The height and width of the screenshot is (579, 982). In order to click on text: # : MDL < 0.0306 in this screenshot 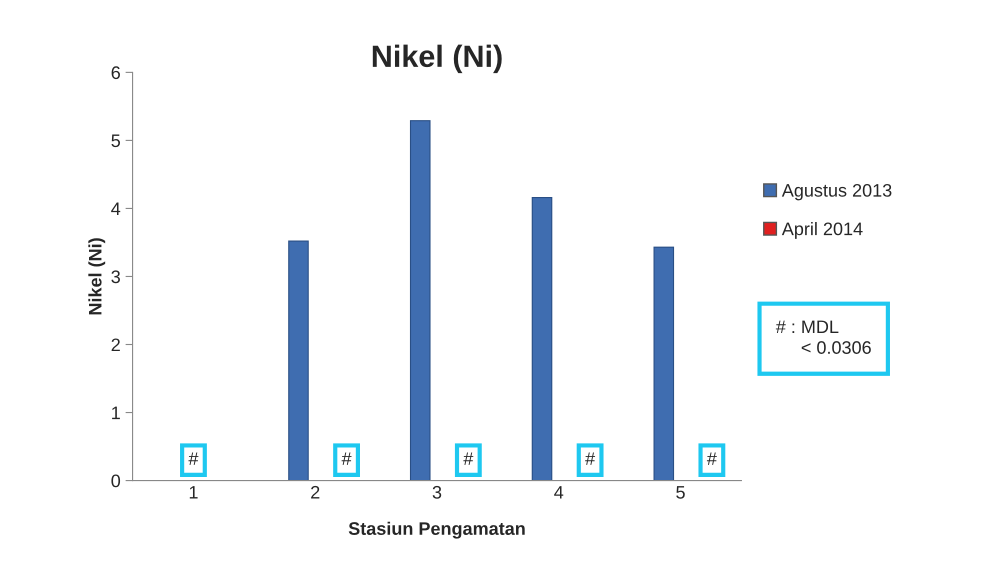, I will do `click(823, 337)`.